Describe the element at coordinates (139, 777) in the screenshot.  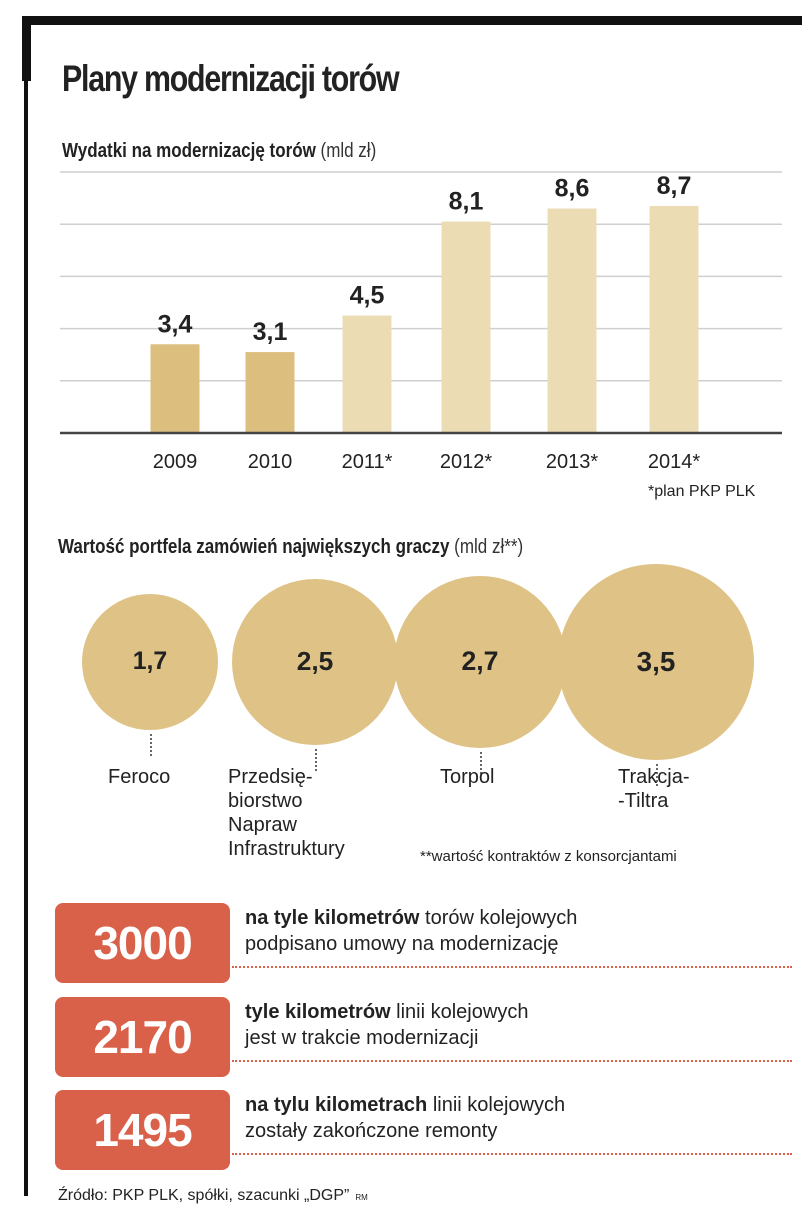
I see `bubble-label: Feroco` at that location.